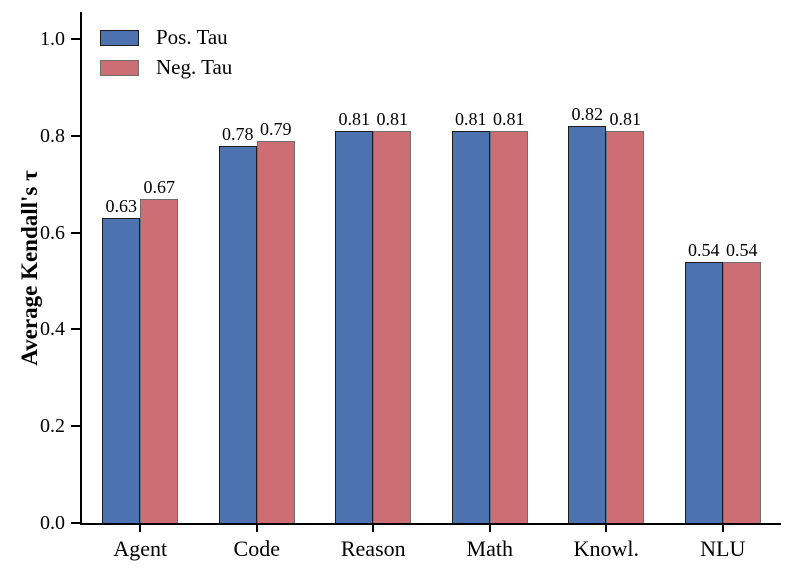 The width and height of the screenshot is (794, 573). I want to click on x-tick-label-agent: Agent, so click(140, 548).